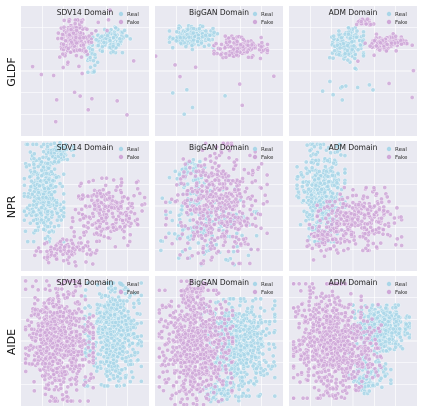 Image resolution: width=425 pixels, height=411 pixels. I want to click on legend-label-fake: Fake, so click(267, 158).